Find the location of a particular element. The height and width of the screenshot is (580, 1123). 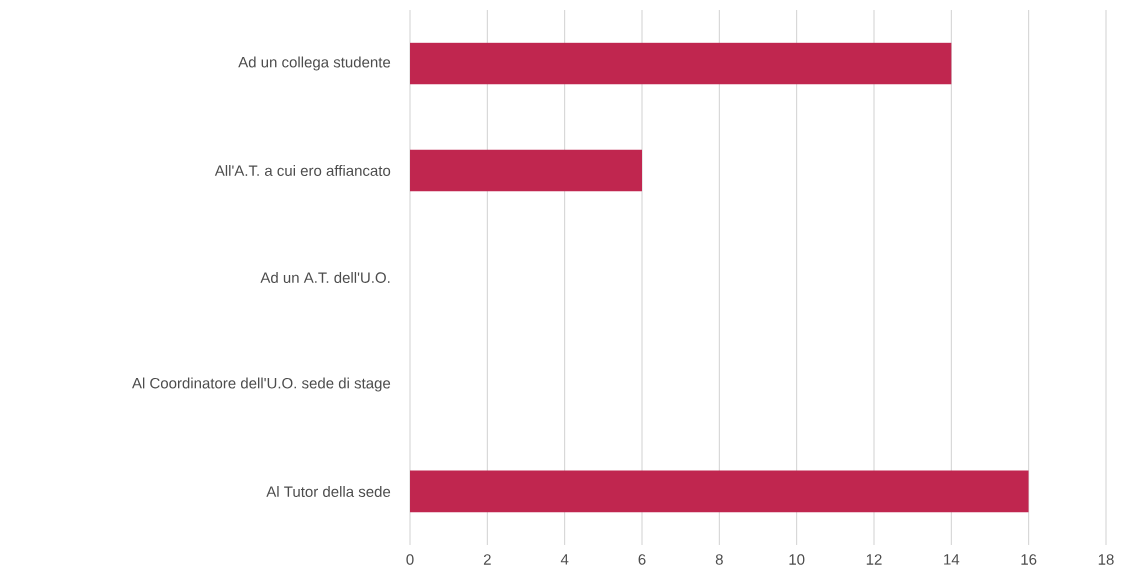

y-tick-label: Ad un A.T. dell'U.O. is located at coordinates (325, 277).